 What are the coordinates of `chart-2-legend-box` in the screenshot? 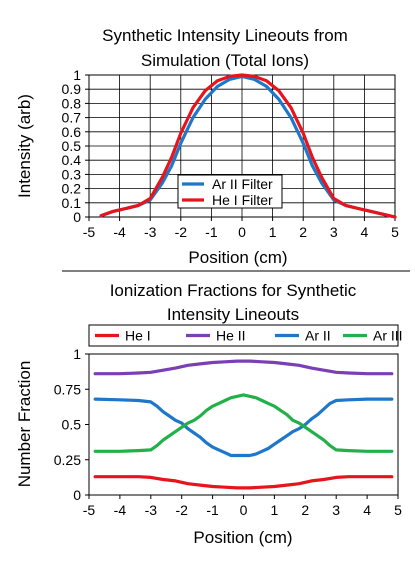 It's located at (243, 335).